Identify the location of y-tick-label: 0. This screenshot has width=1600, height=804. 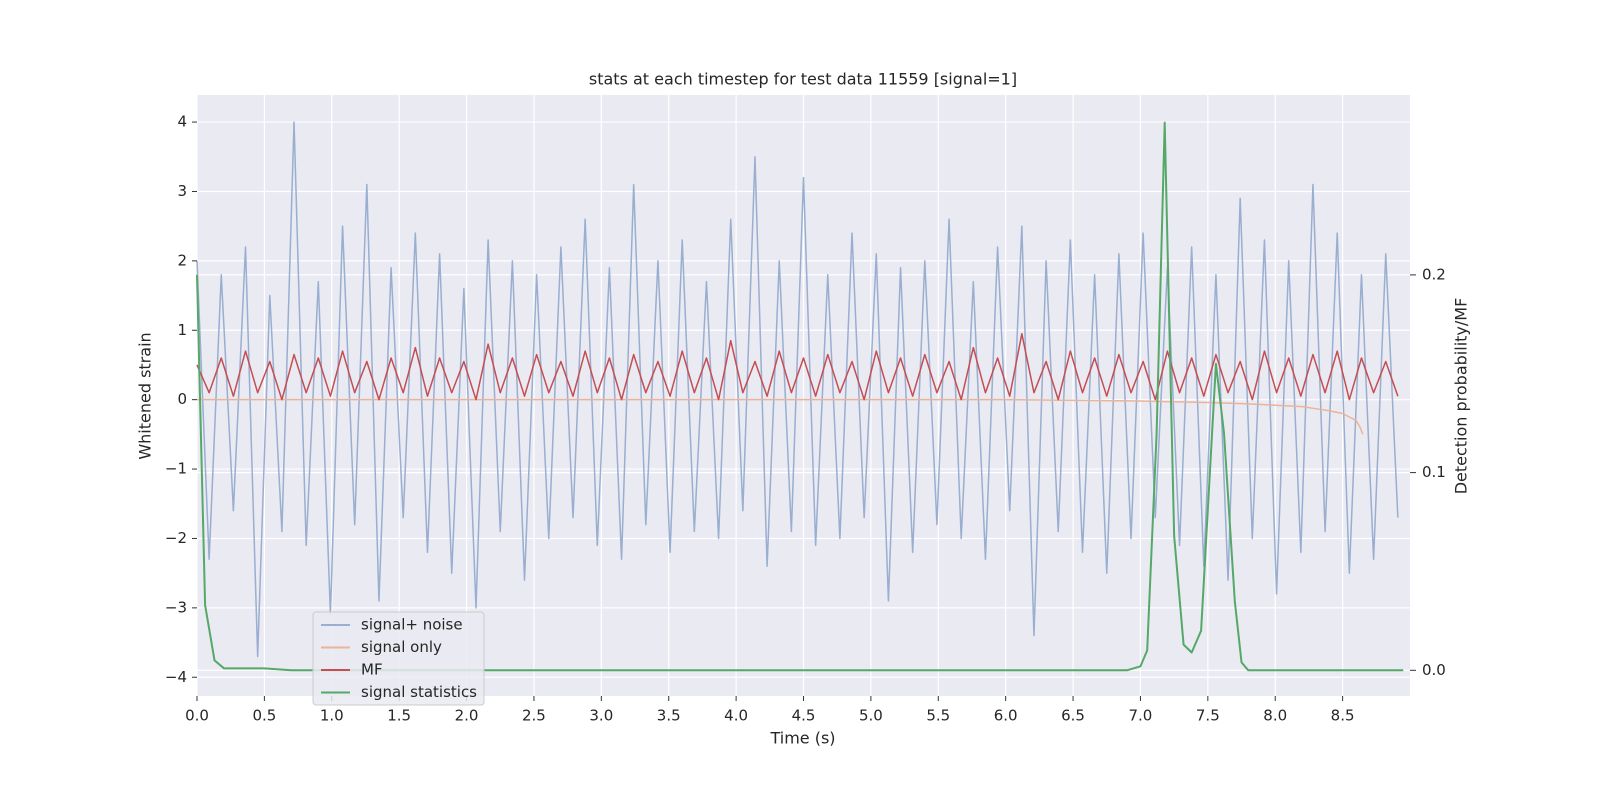
(182, 399).